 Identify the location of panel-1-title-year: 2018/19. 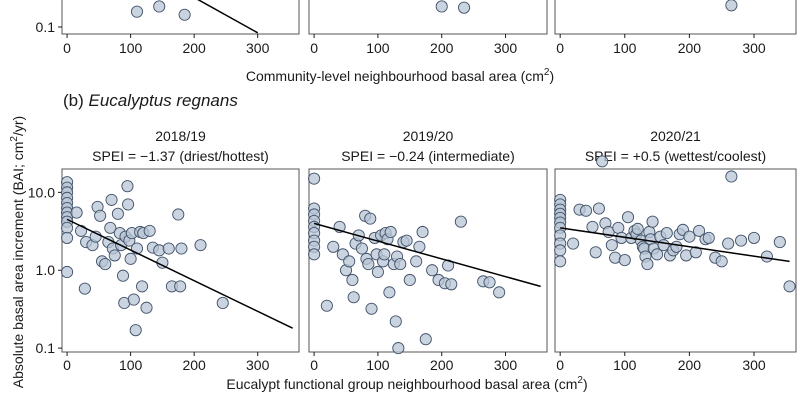
(180, 136).